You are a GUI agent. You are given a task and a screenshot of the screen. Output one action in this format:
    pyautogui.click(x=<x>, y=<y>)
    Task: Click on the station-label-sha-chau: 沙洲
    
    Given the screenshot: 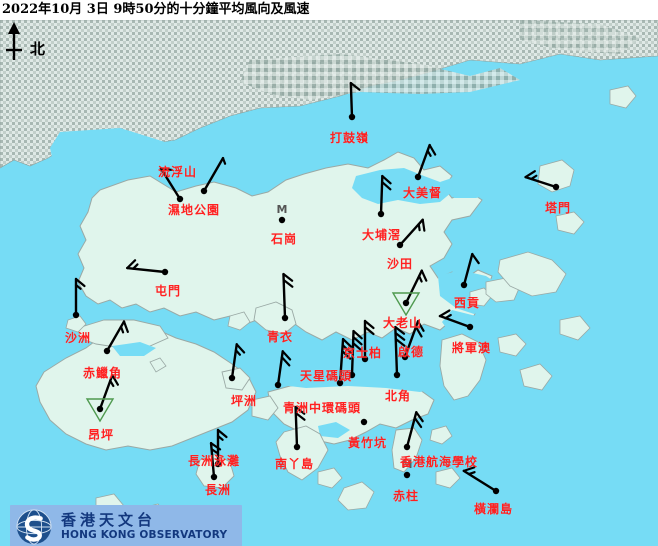 What is the action you would take?
    pyautogui.click(x=78, y=338)
    